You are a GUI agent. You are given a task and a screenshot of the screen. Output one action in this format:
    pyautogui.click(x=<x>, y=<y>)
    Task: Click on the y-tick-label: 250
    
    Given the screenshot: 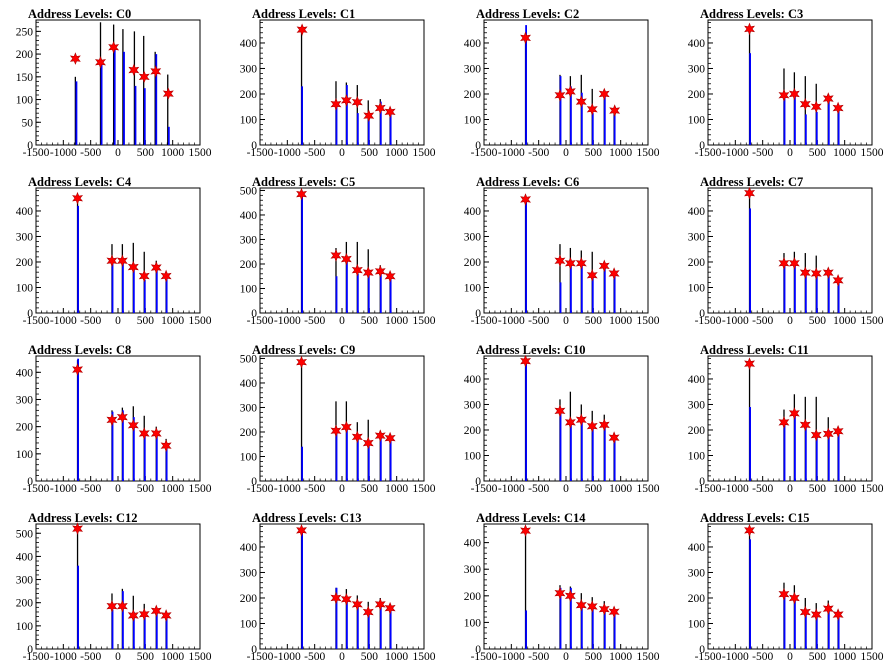 What is the action you would take?
    pyautogui.click(x=25, y=32)
    